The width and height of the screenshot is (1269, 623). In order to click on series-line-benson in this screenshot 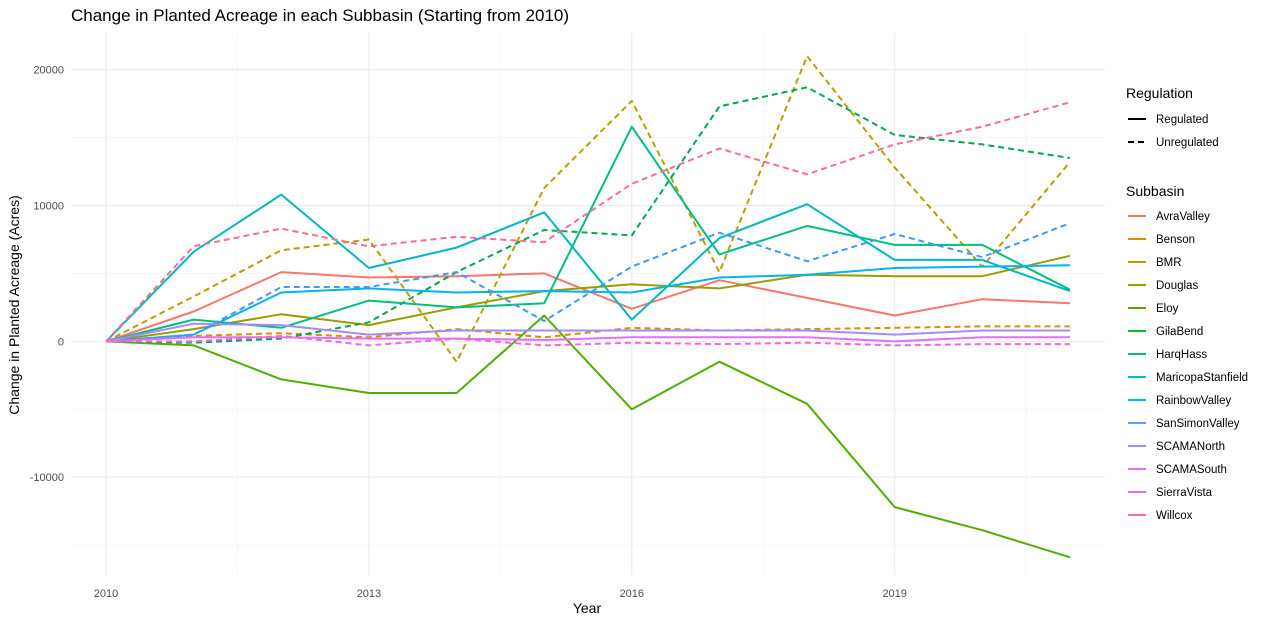, I will do `click(588, 334)`.